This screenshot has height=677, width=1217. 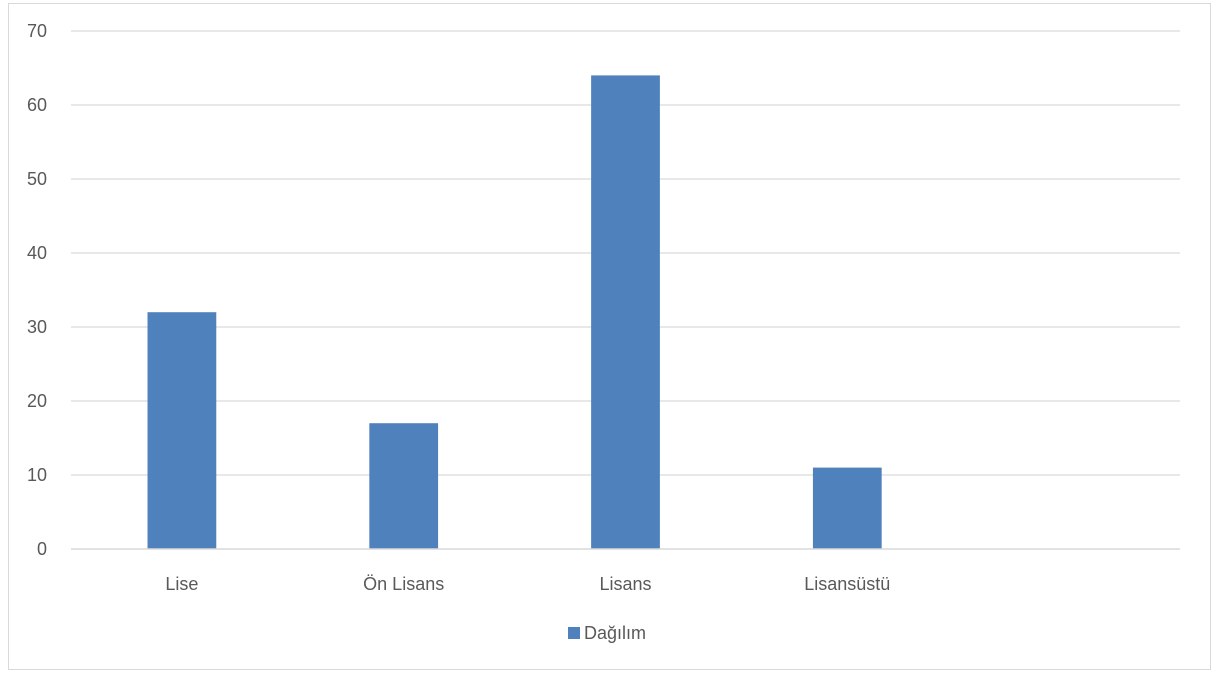 I want to click on y-tick-label: 40, so click(x=37, y=253).